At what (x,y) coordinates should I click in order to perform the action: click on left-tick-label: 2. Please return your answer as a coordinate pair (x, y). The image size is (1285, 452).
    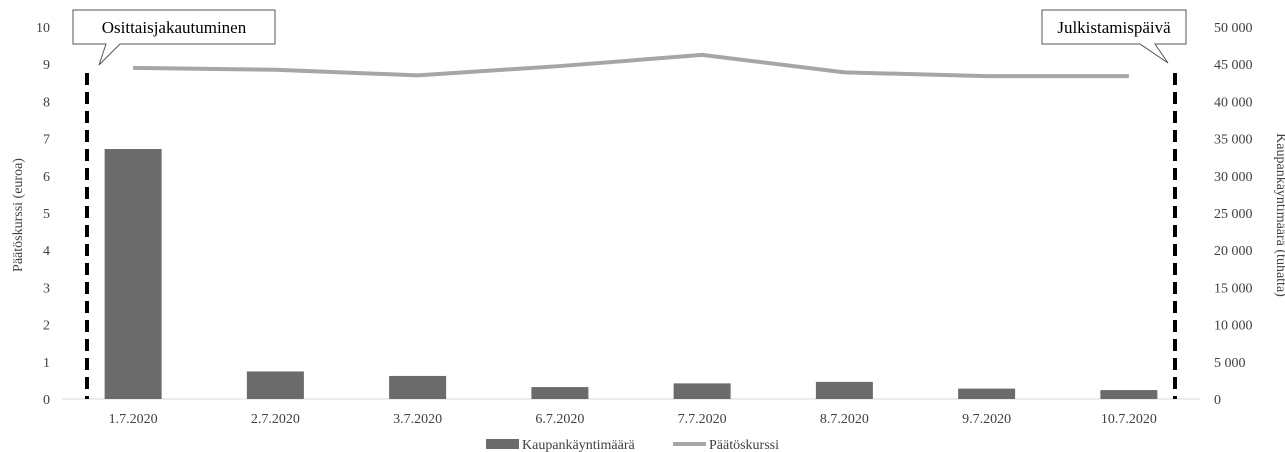
    Looking at the image, I should click on (46, 326).